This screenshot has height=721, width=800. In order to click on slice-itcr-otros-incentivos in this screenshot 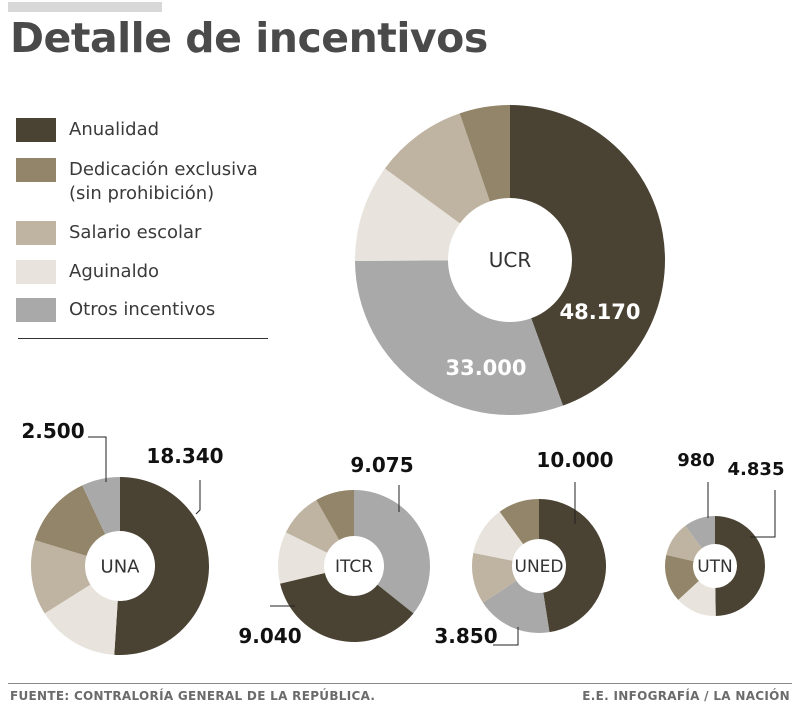, I will do `click(392, 552)`.